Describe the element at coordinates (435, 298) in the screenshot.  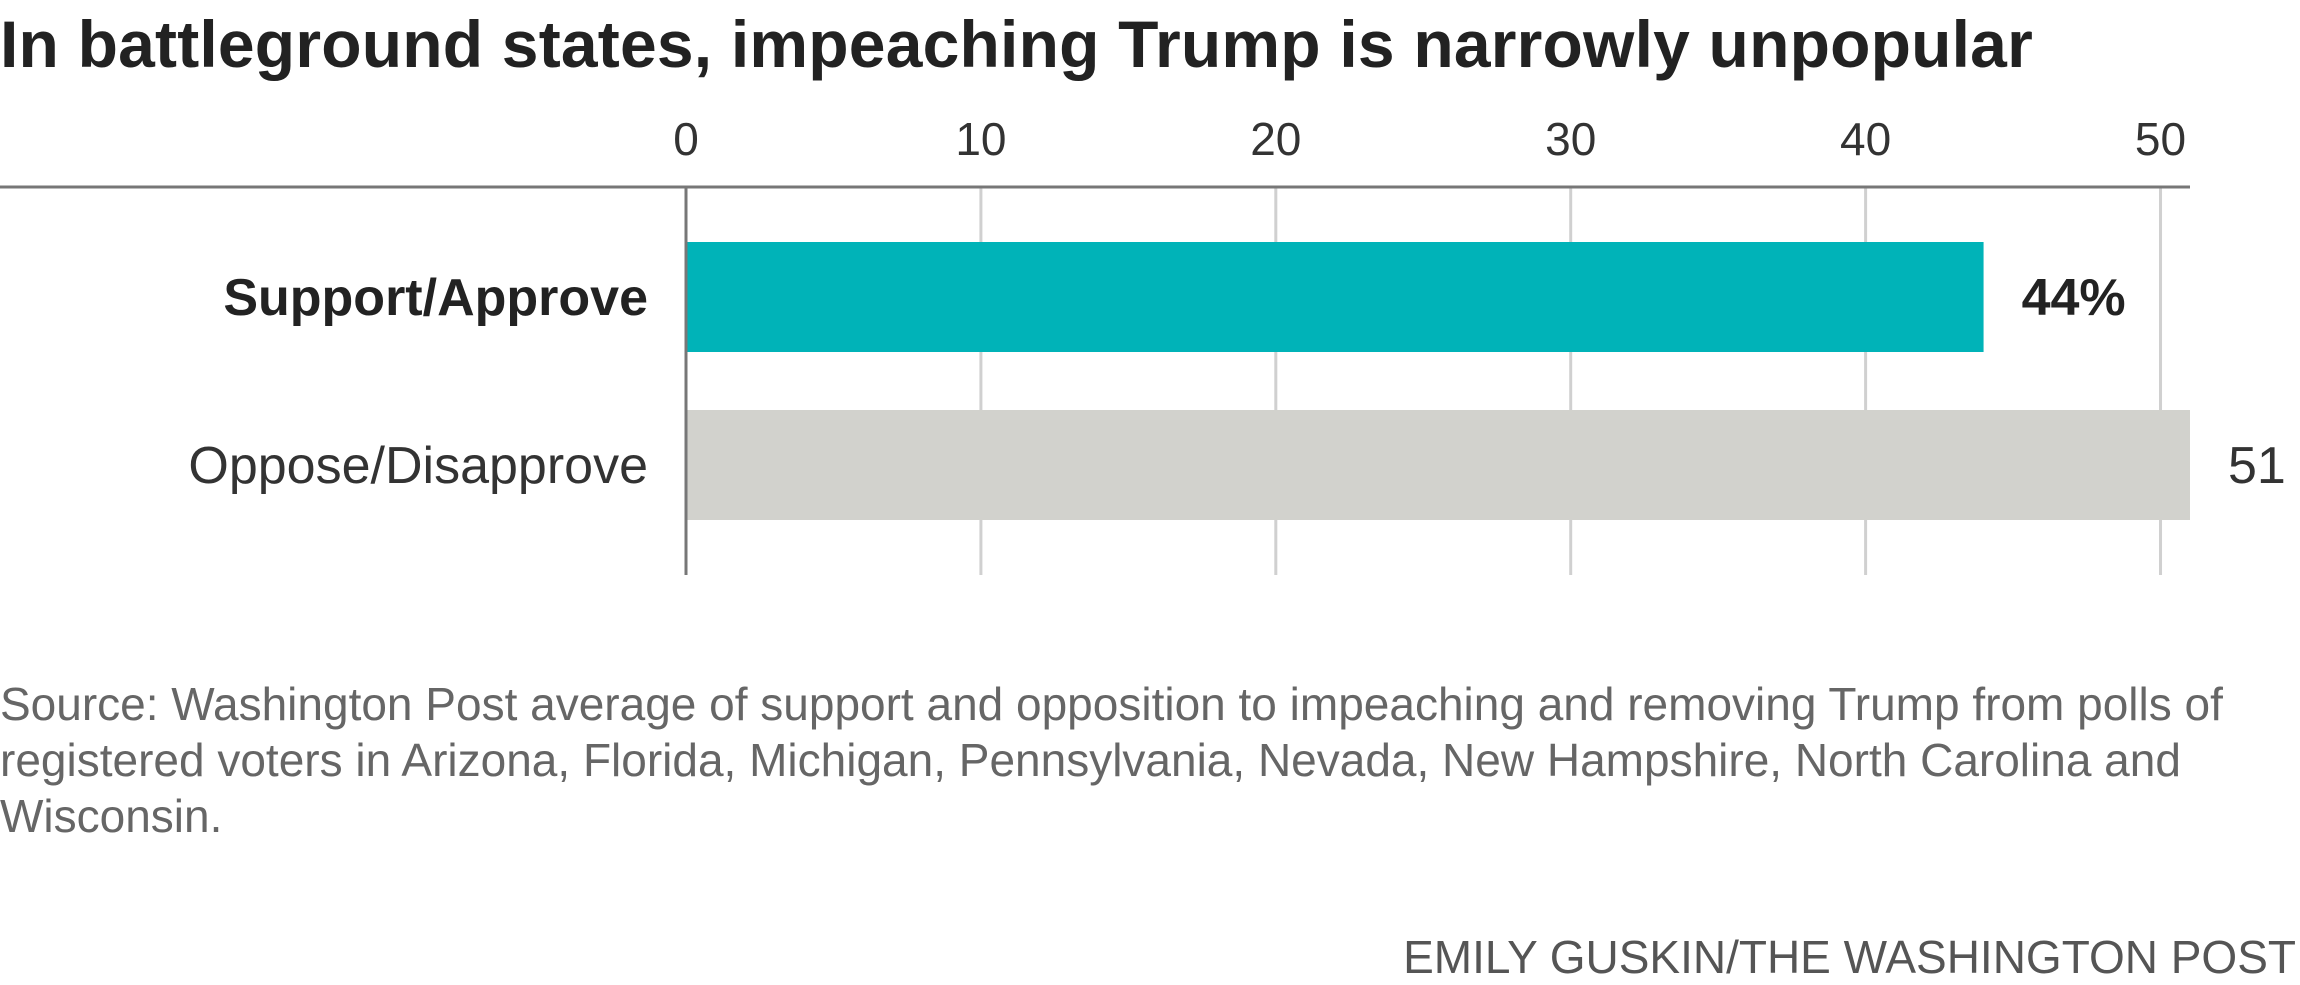
I see `category-label: Support/Approve` at that location.